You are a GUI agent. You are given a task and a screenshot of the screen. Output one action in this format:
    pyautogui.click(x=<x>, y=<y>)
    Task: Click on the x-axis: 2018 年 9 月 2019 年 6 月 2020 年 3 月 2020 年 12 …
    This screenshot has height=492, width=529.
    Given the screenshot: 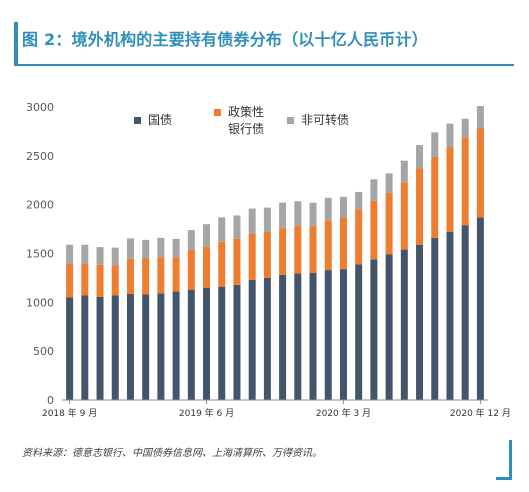 What is the action you would take?
    pyautogui.click(x=276, y=409)
    